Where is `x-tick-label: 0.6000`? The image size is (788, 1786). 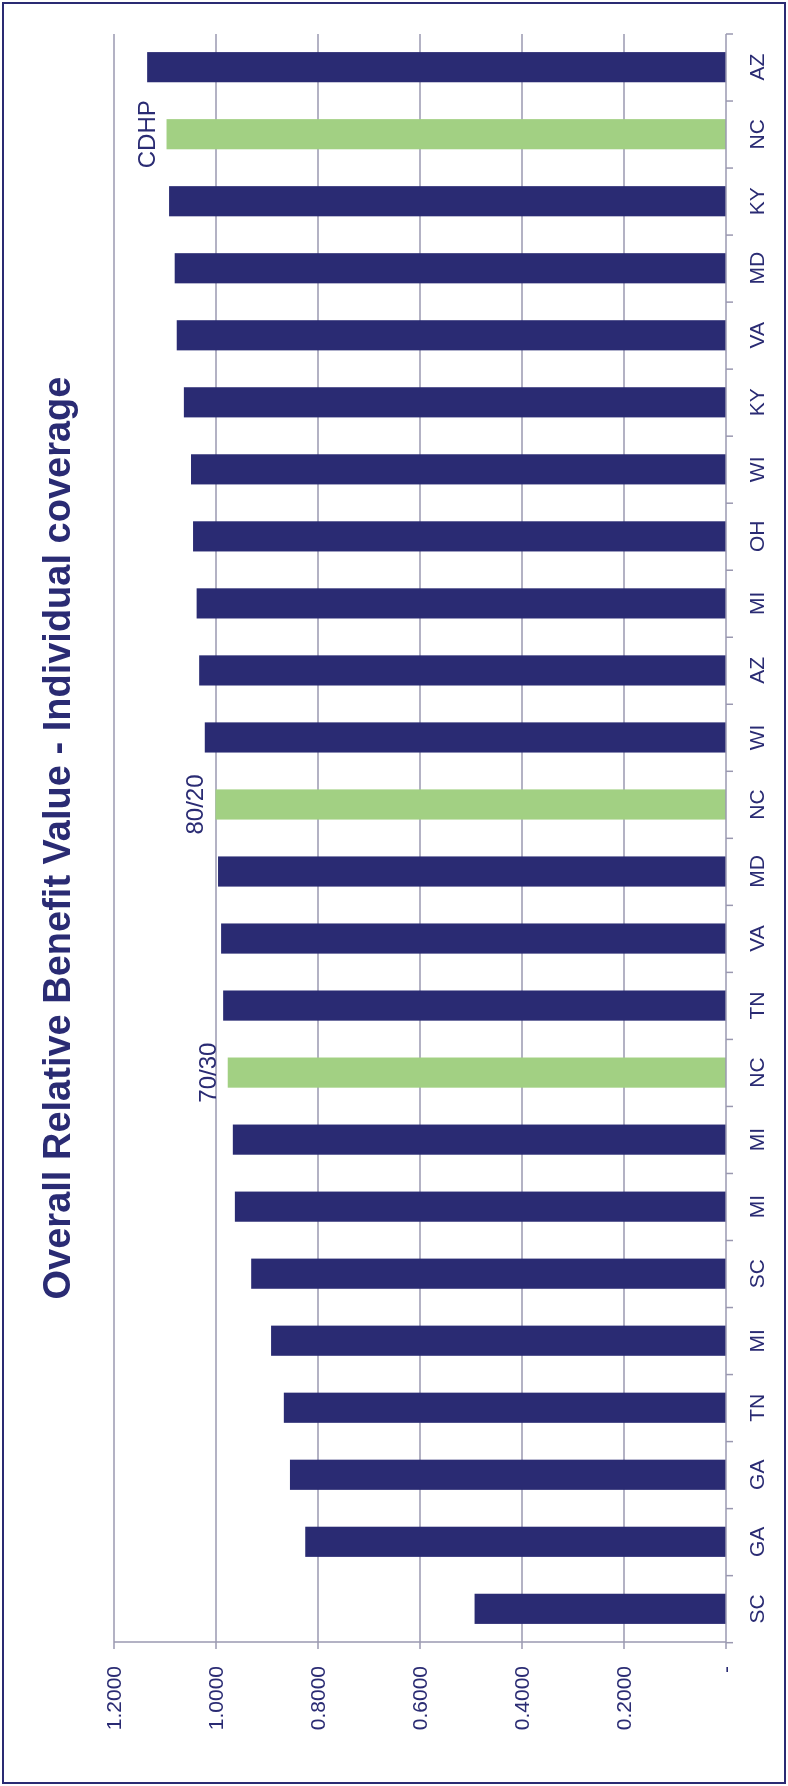
x-tick-label: 0.6000 is located at coordinates (420, 1698).